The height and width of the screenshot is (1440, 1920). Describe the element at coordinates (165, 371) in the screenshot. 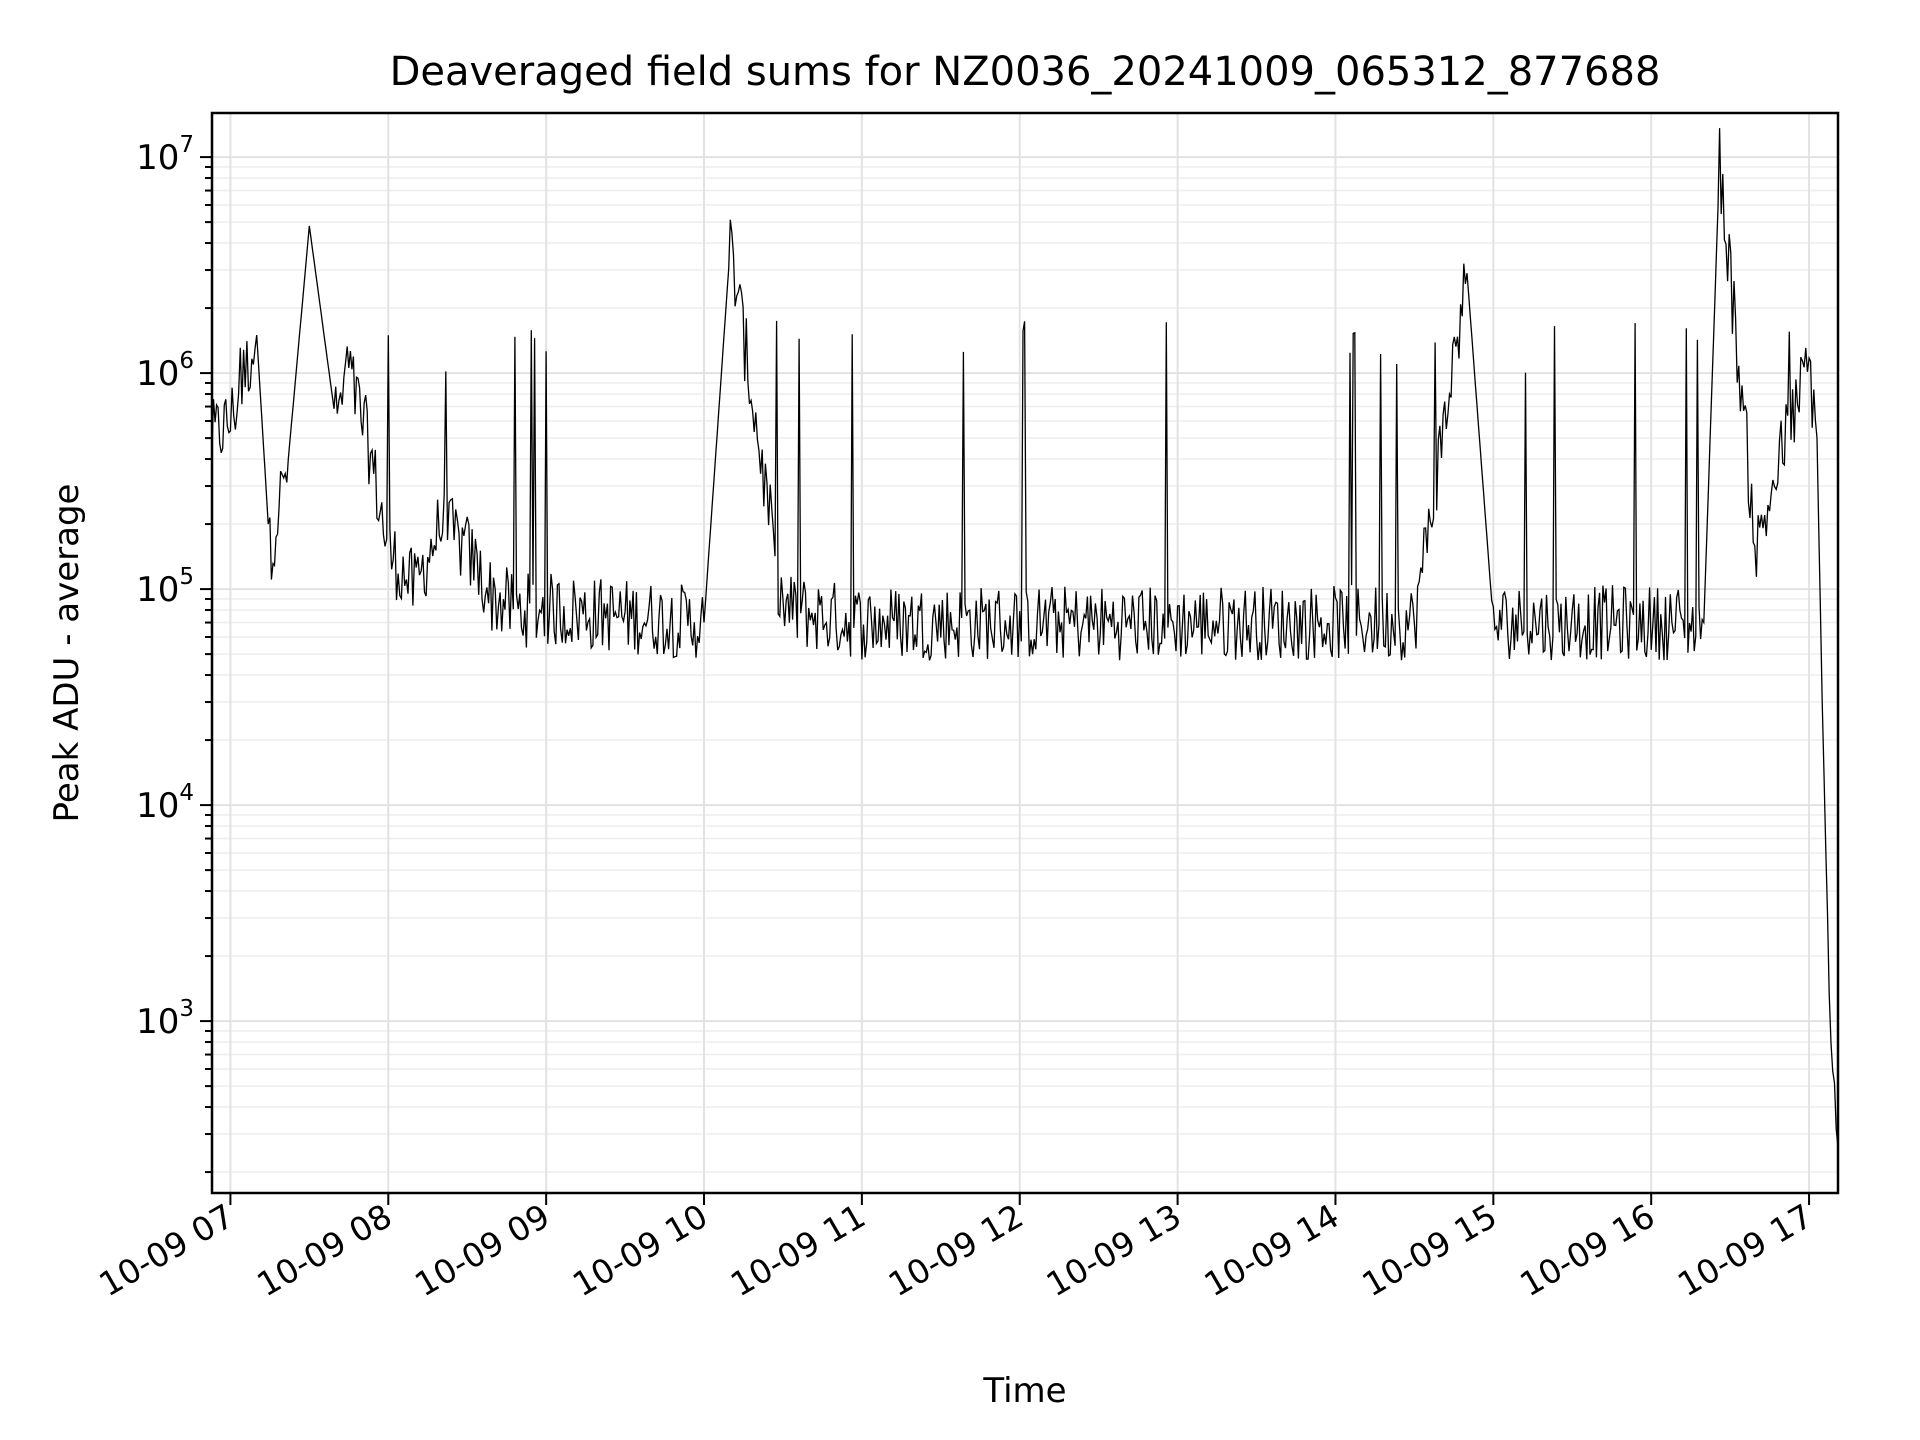

I see `y-tick-label: 10⁶` at that location.